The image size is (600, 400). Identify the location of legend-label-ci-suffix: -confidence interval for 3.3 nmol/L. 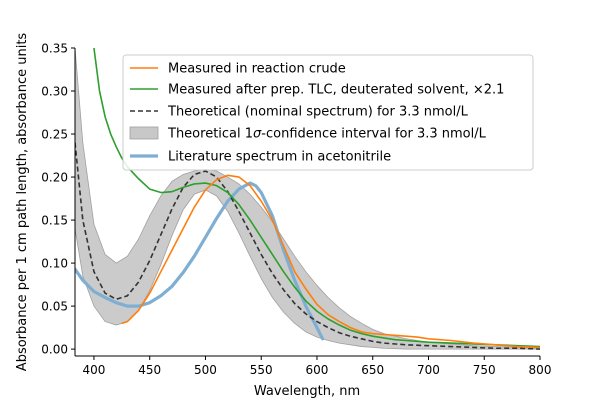
(373, 134).